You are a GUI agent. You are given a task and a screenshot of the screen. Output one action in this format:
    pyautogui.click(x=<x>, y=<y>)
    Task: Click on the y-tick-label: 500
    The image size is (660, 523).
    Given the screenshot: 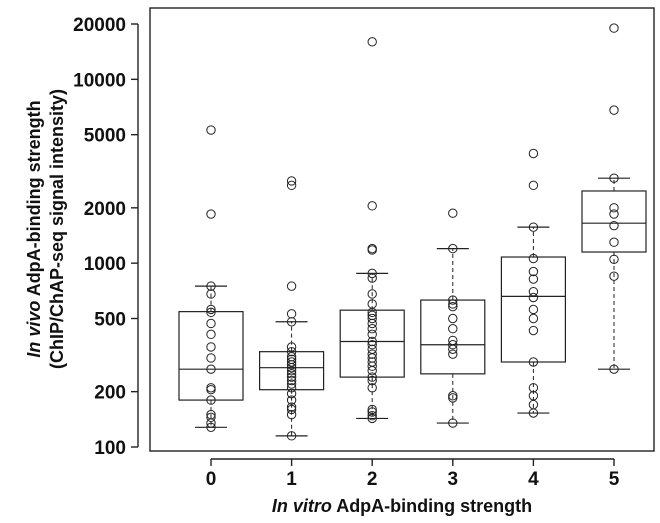 What is the action you would take?
    pyautogui.click(x=110, y=320)
    